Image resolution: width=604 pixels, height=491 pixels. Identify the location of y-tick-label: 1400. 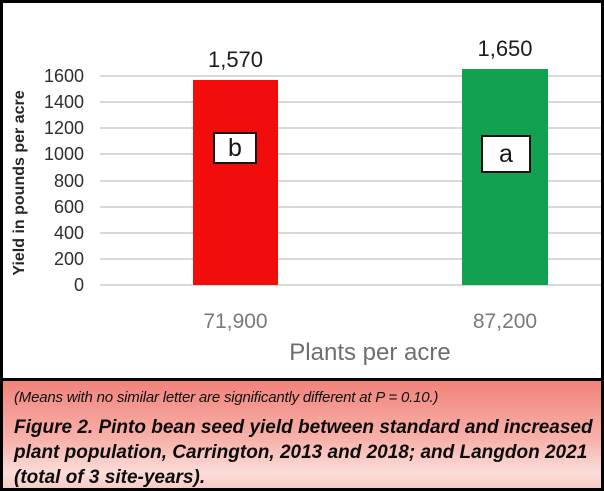
(63, 102).